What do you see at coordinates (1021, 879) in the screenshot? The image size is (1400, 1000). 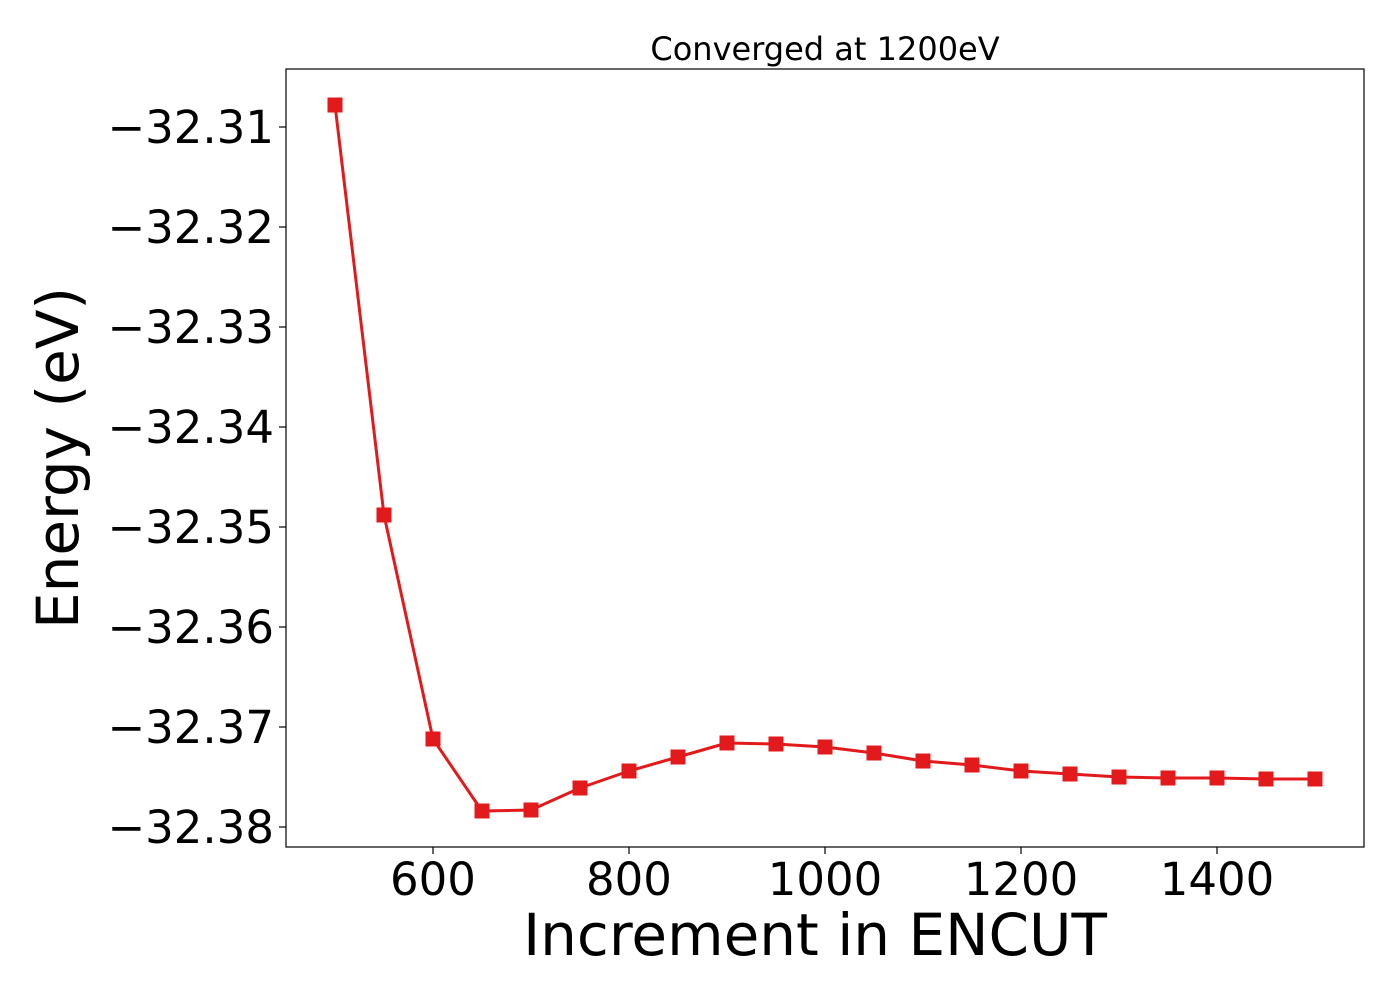 I see `x-tick-label: 1200` at bounding box center [1021, 879].